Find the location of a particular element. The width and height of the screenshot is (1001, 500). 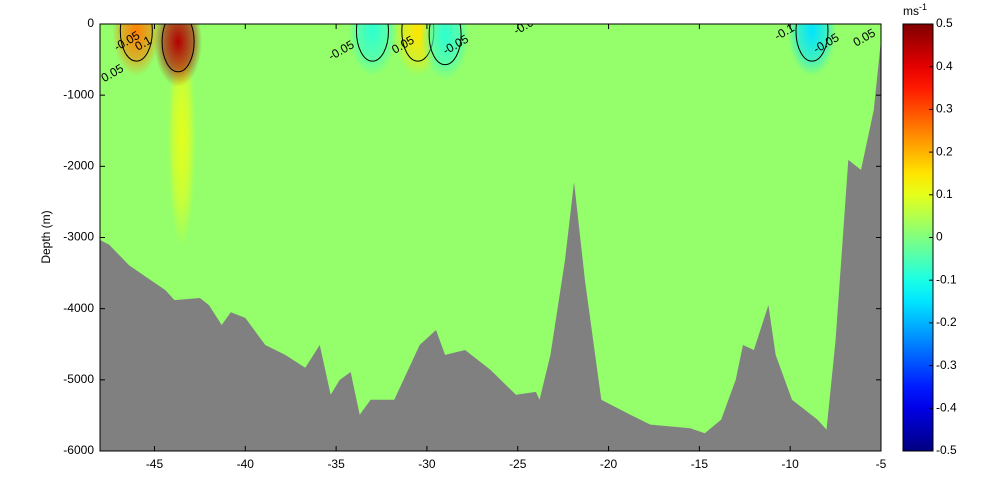

x-tick-label: -5 is located at coordinates (881, 464).